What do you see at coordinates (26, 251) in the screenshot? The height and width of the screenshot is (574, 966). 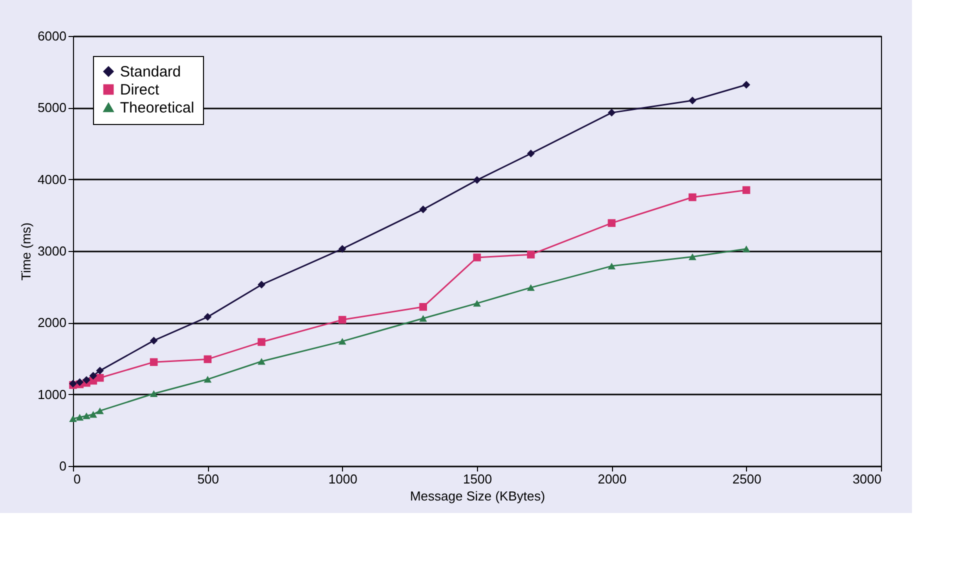 I see `y-axis-title: Time (ms)` at bounding box center [26, 251].